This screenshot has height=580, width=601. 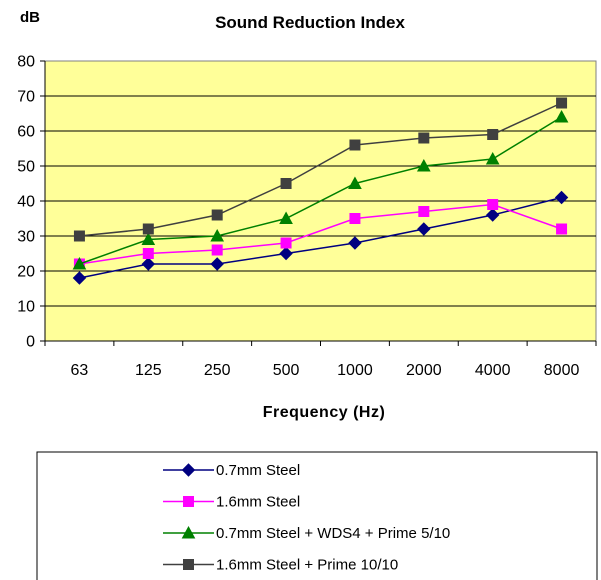 What do you see at coordinates (30, 17) in the screenshot?
I see `y-axis-label: dB` at bounding box center [30, 17].